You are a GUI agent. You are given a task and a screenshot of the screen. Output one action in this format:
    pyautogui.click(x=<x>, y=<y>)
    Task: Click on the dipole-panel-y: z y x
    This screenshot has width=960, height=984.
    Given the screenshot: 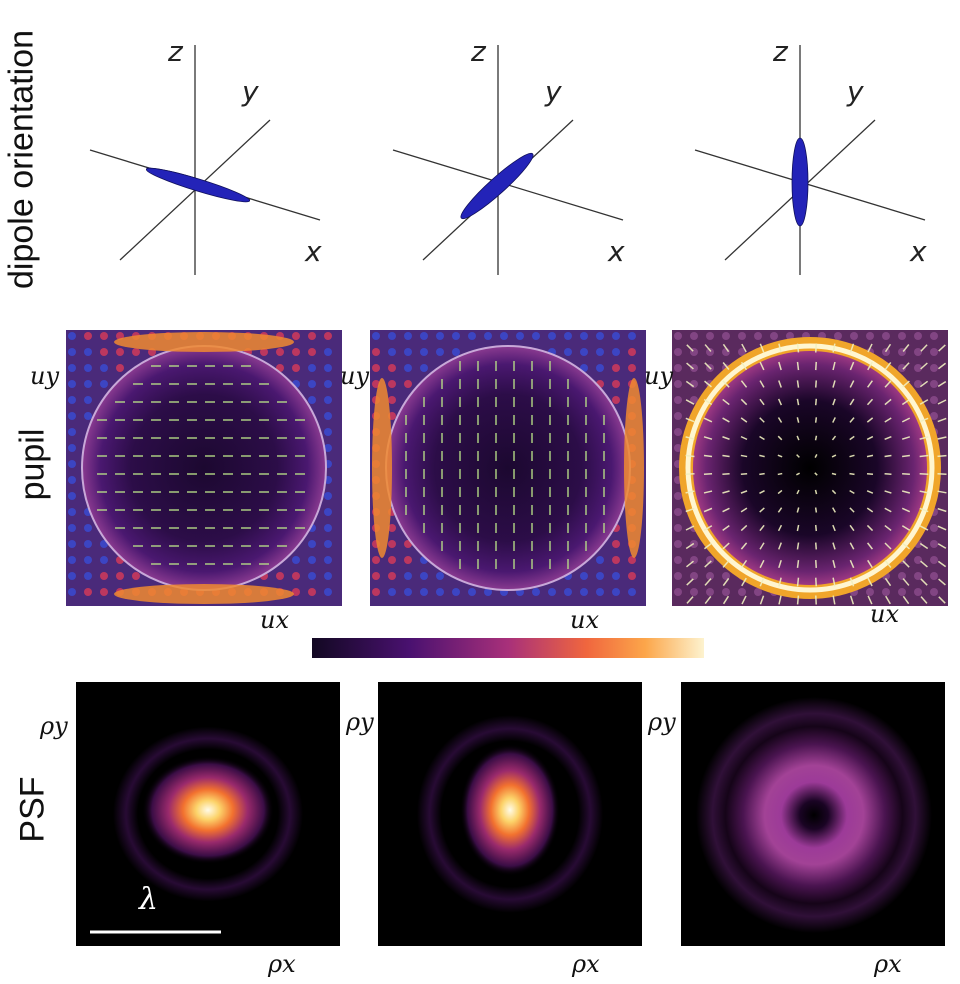 What is the action you would take?
    pyautogui.click(x=518, y=160)
    